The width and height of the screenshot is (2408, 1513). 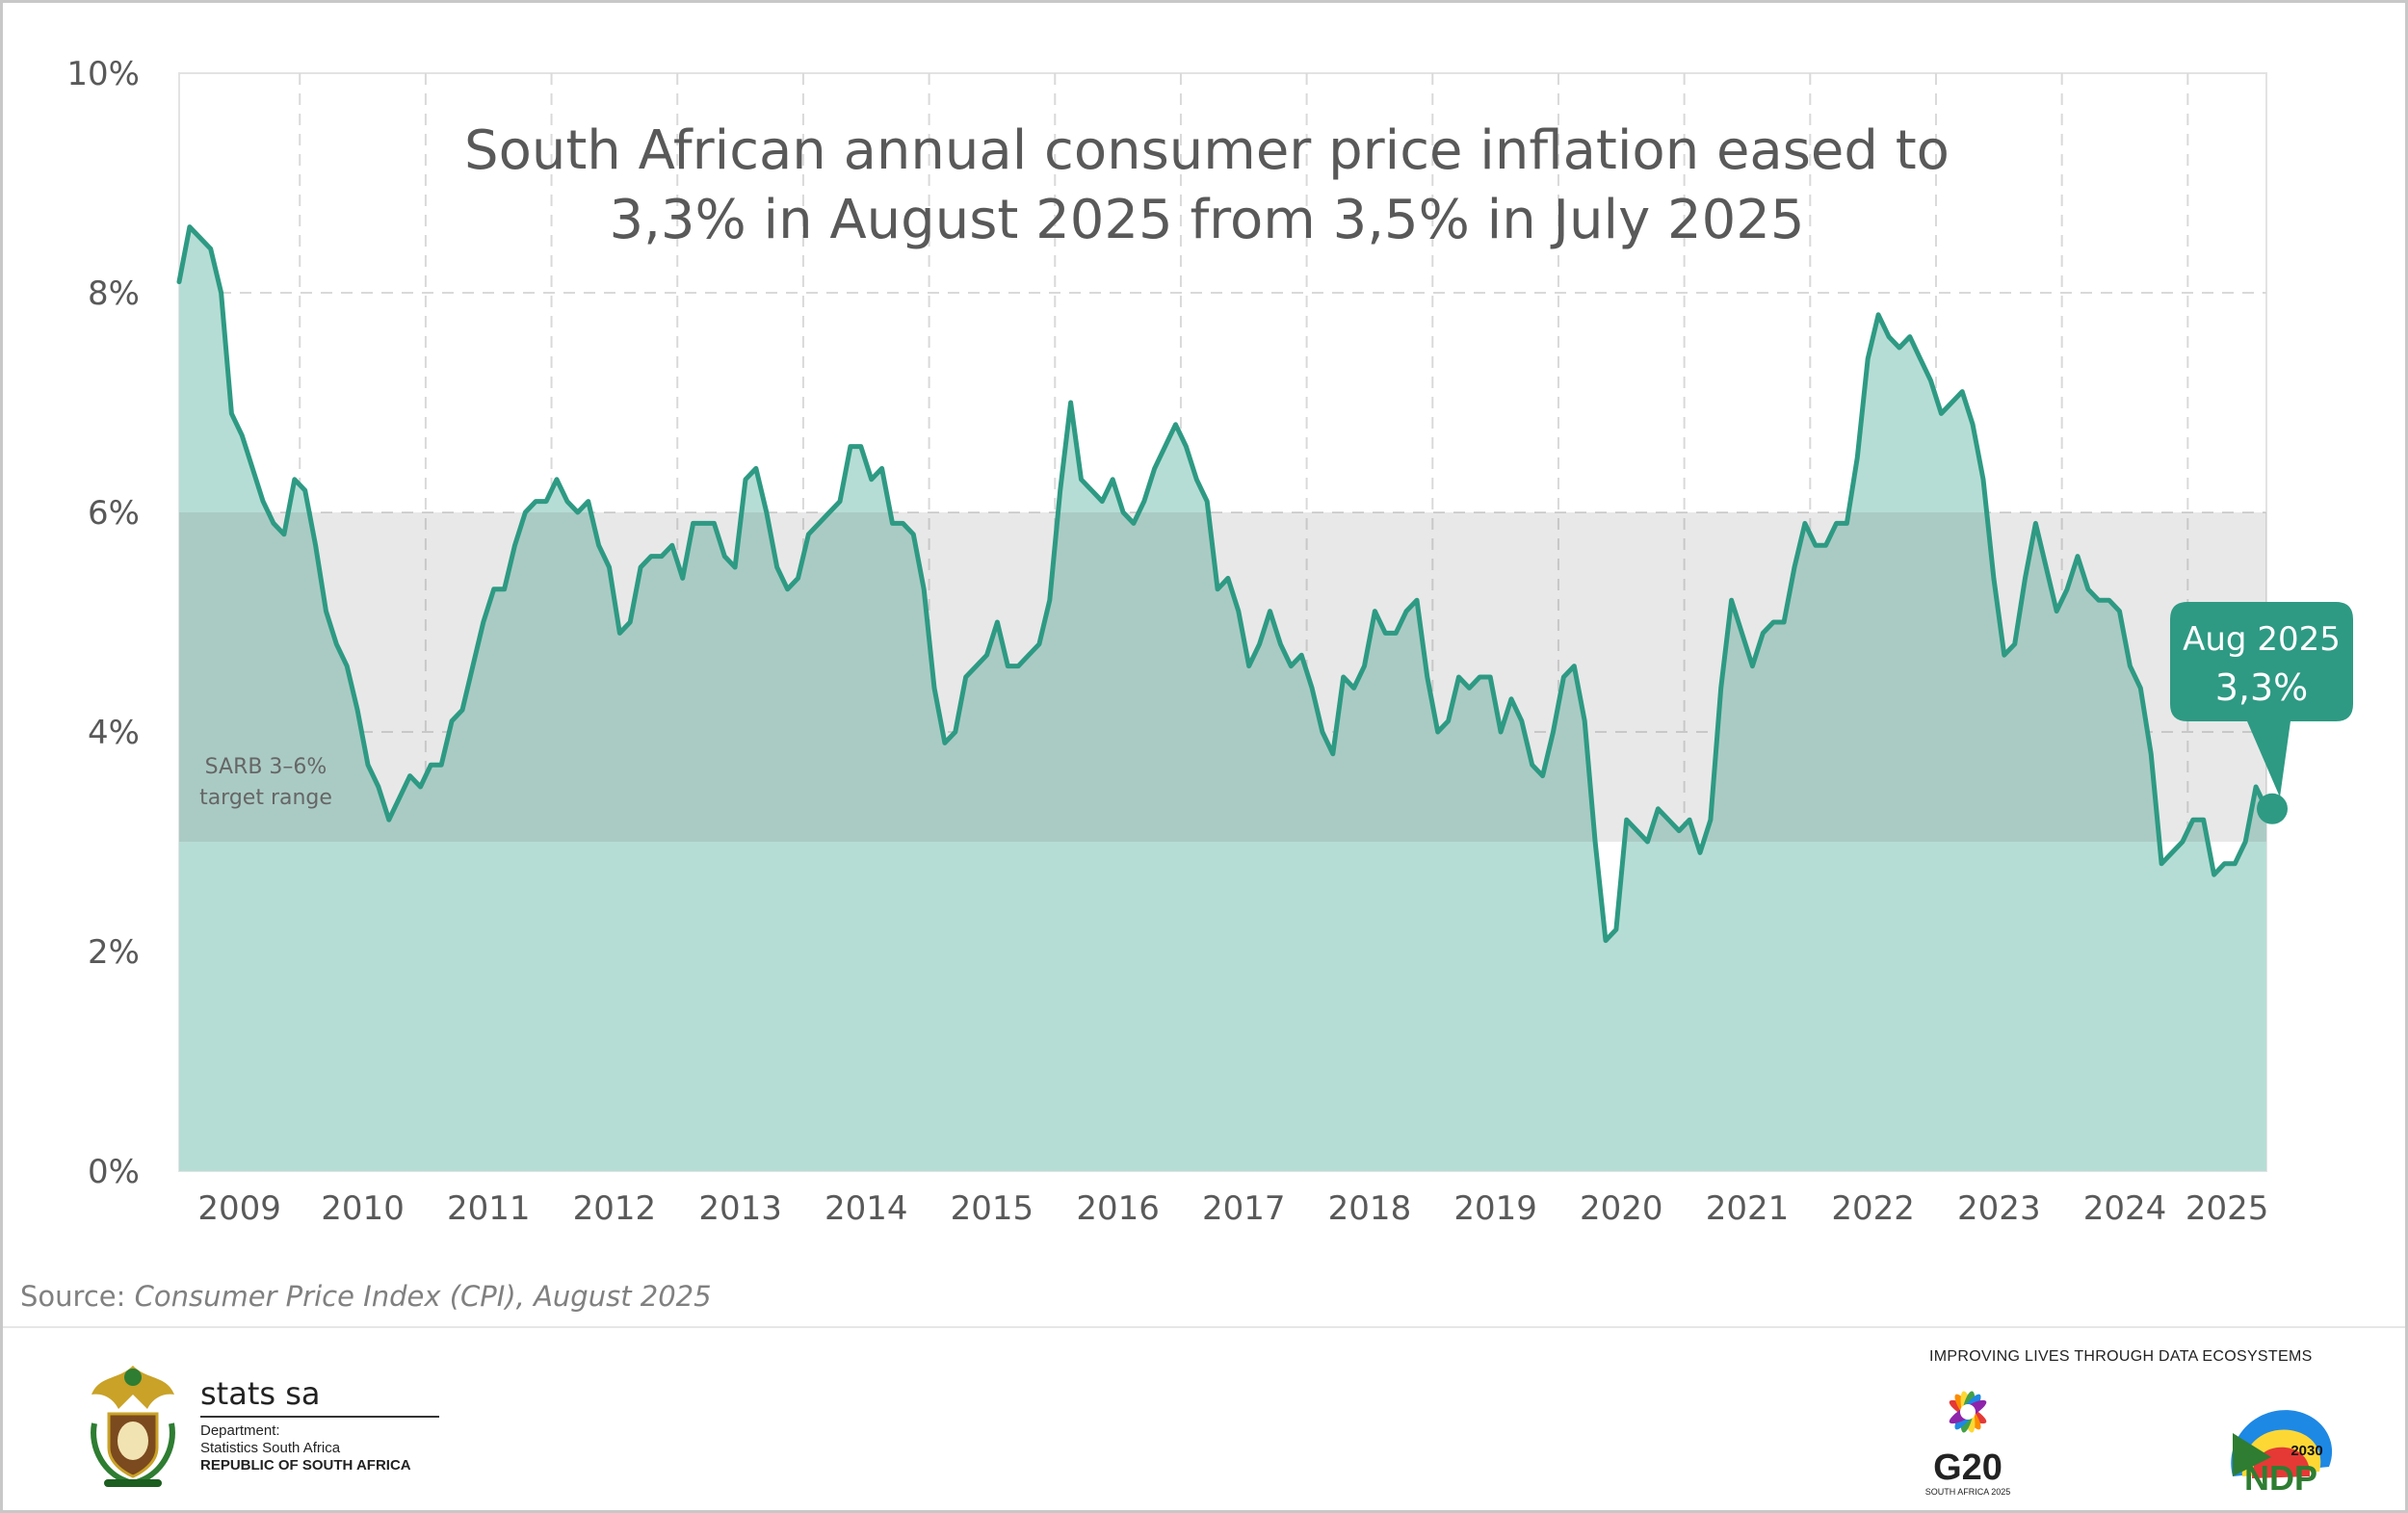 What do you see at coordinates (1999, 1208) in the screenshot?
I see `x-tick-label: 2023` at bounding box center [1999, 1208].